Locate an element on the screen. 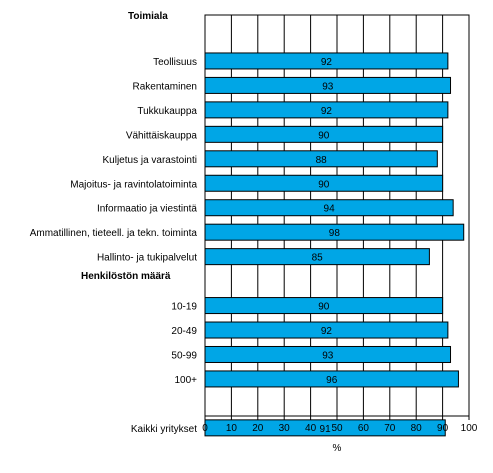 The width and height of the screenshot is (493, 473). x-tick-label: 70 is located at coordinates (390, 428).